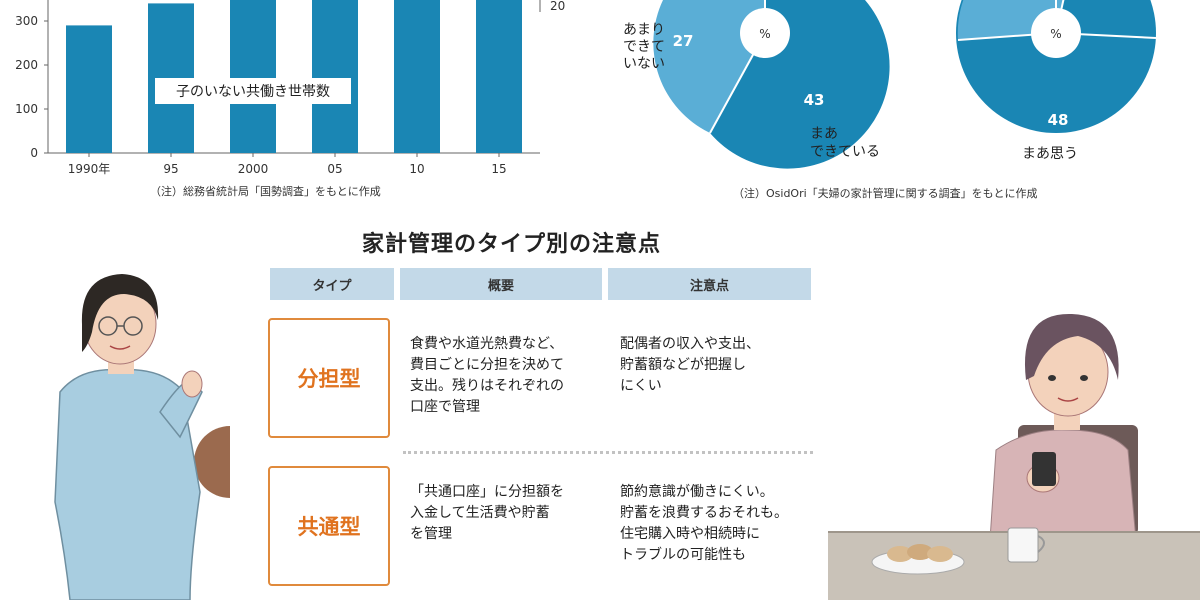 This screenshot has height=600, width=1200. I want to click on type-box-shared: 分担型, so click(329, 378).